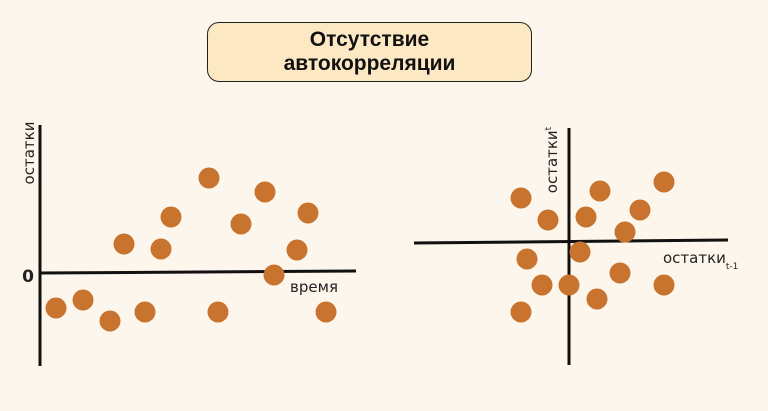 The image size is (768, 411). What do you see at coordinates (29, 153) in the screenshot?
I see `left-y-axis-label: остатки` at bounding box center [29, 153].